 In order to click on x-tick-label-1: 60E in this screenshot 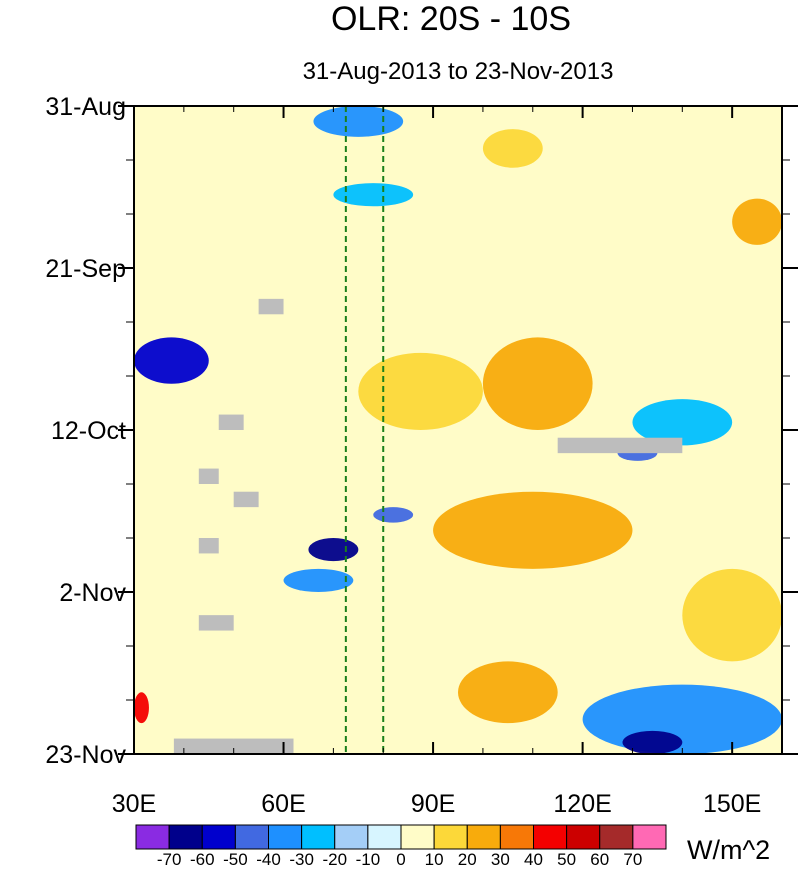, I will do `click(283, 804)`.